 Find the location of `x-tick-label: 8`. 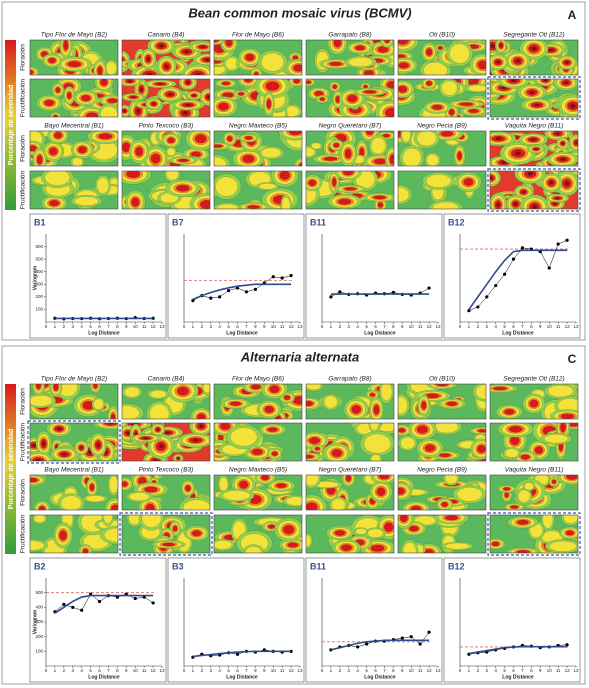

x-tick-label: 8 is located at coordinates (255, 670).